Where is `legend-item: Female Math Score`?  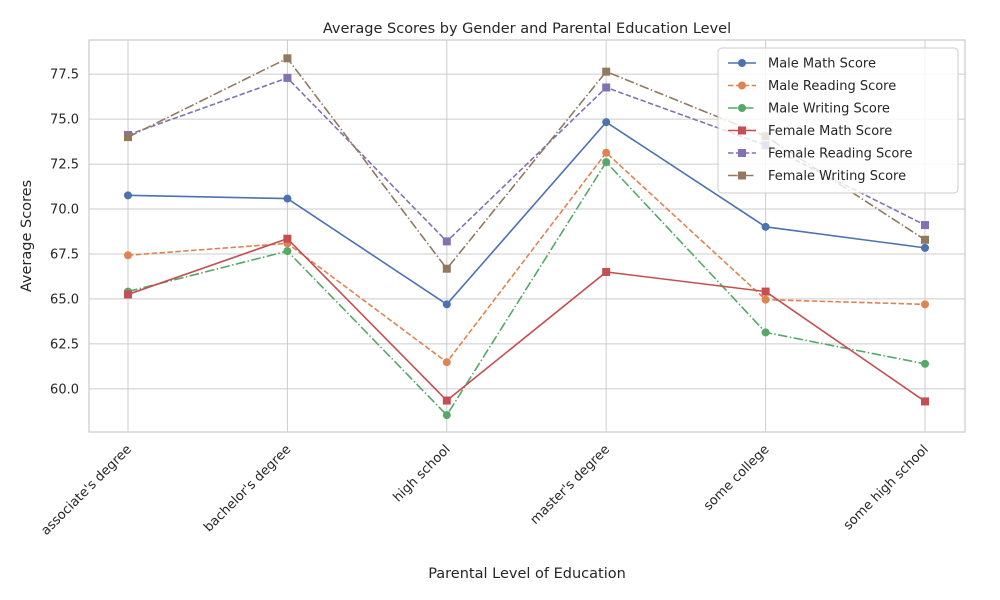 legend-item: Female Math Score is located at coordinates (810, 131).